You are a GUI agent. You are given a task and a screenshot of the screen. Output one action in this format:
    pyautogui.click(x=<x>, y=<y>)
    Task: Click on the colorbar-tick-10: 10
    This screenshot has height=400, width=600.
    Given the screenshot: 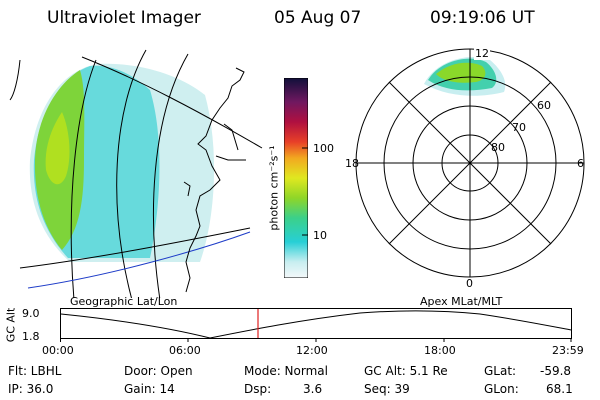 What is the action you would take?
    pyautogui.click(x=320, y=235)
    